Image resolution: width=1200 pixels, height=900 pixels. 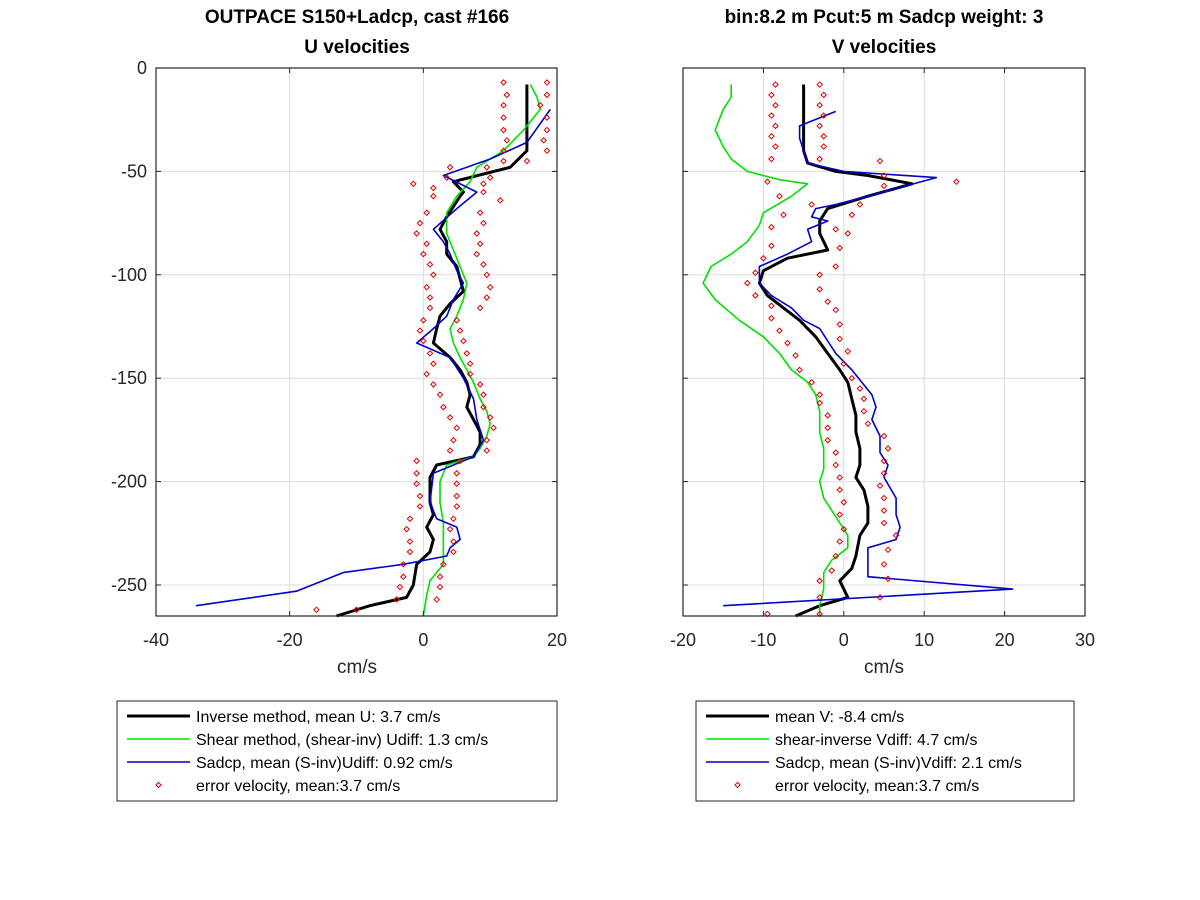 What do you see at coordinates (357, 17) in the screenshot?
I see `u-chart-title: OUTPACE S150+Ladcp, cast #166` at bounding box center [357, 17].